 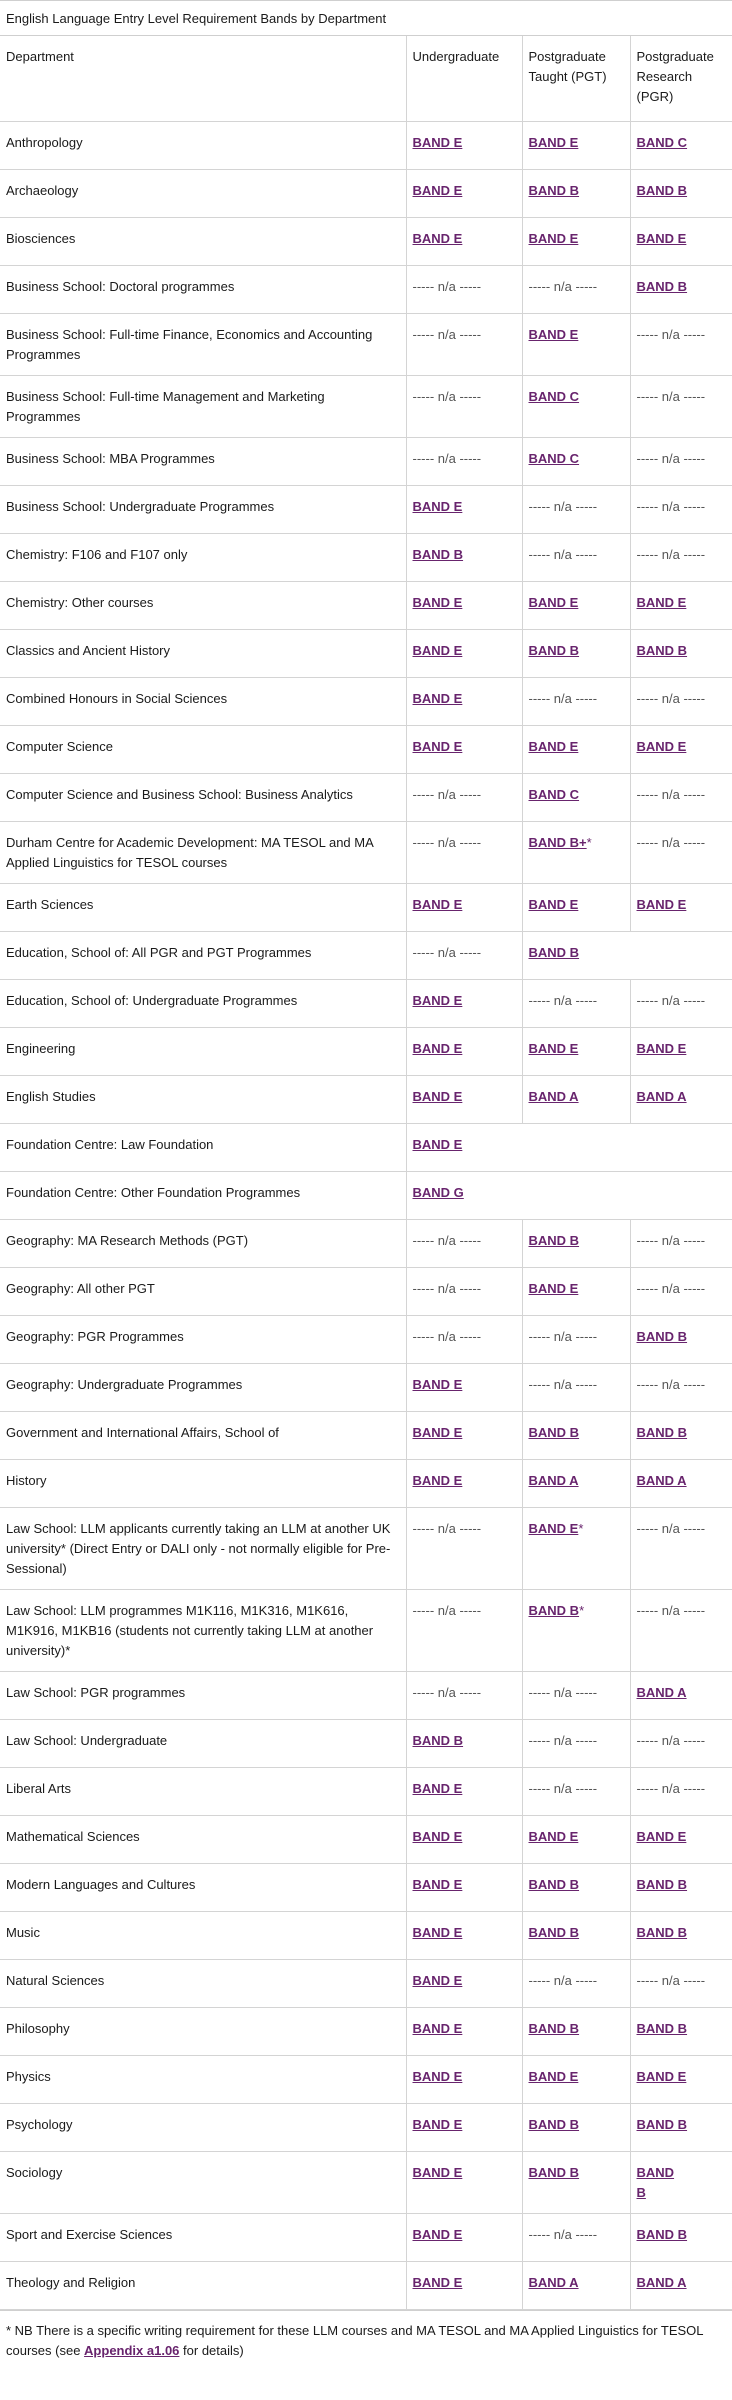 What do you see at coordinates (132, 2350) in the screenshot?
I see `appendix-link: Appendix a1.06` at bounding box center [132, 2350].